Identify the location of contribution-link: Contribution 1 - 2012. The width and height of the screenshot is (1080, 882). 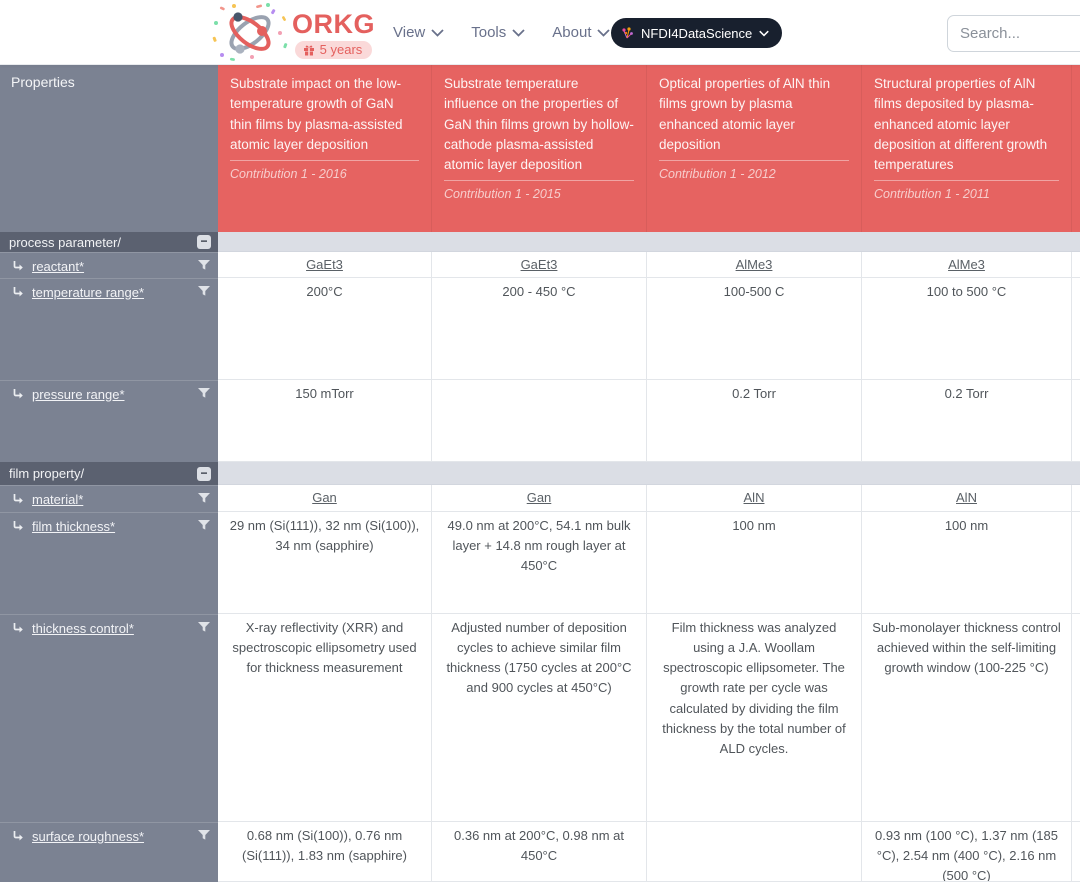
(754, 172).